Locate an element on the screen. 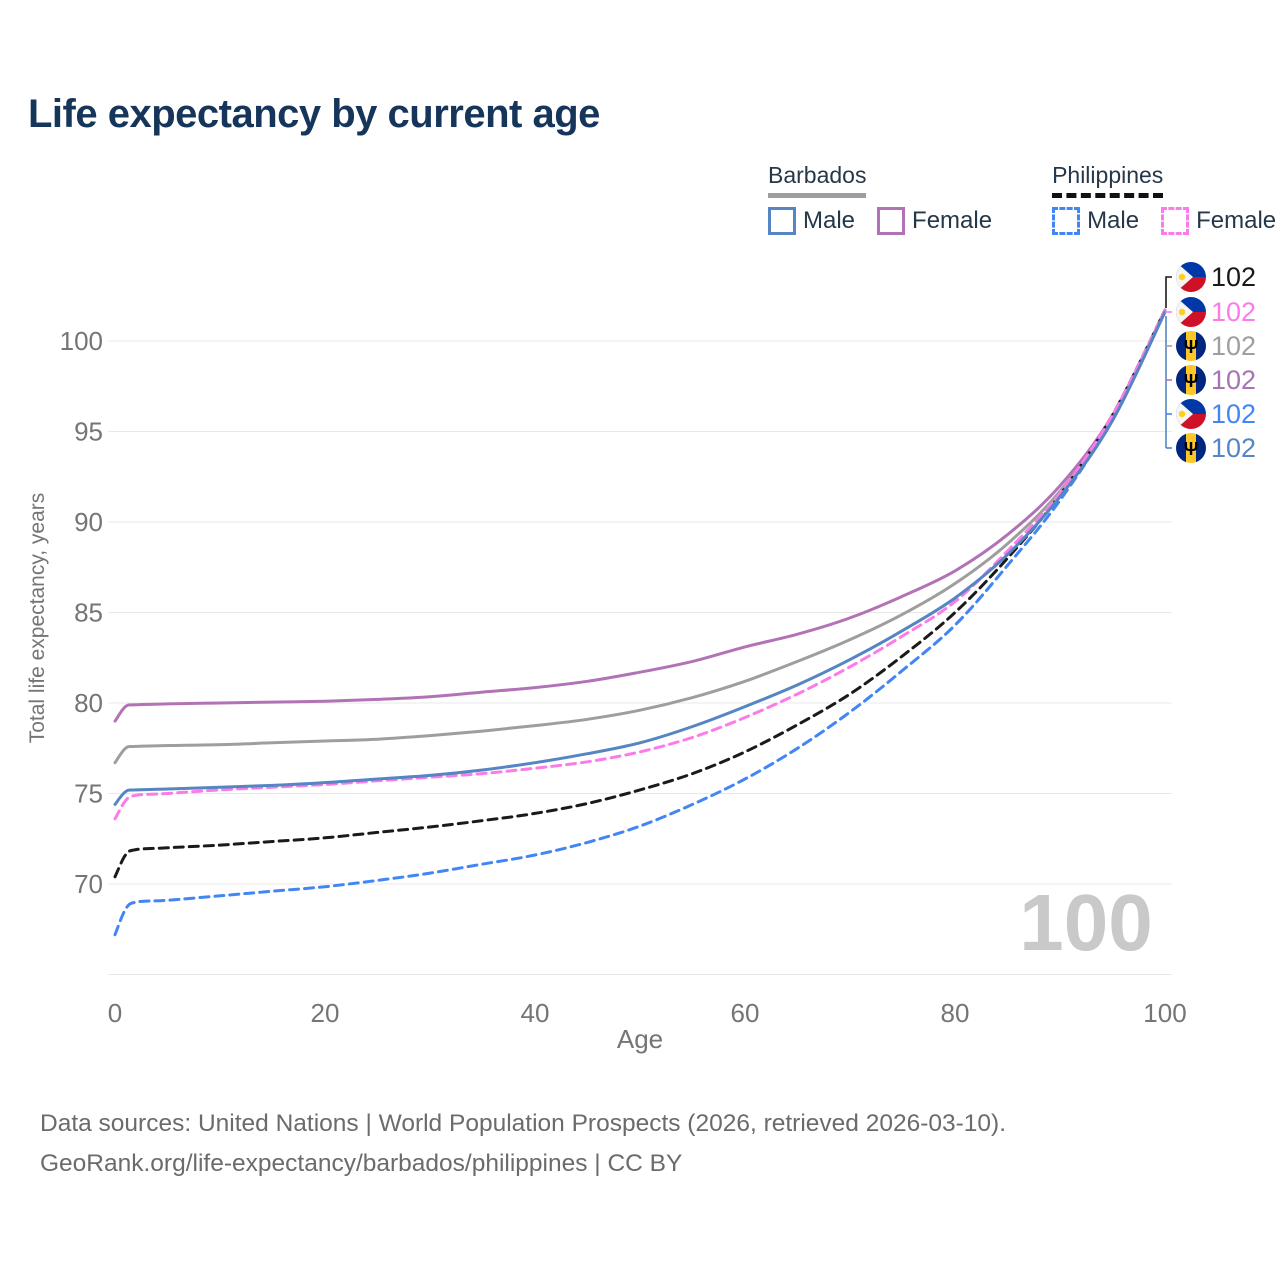 Image resolution: width=1280 pixels, height=1280 pixels. y-tick-85: 85 is located at coordinates (88, 613).